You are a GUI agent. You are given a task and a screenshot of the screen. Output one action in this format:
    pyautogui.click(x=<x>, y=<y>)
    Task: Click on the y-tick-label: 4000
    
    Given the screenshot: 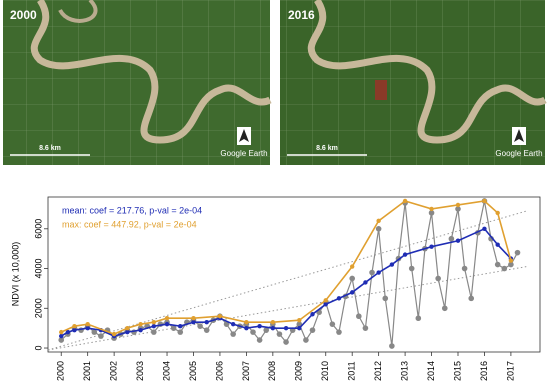 What is the action you would take?
    pyautogui.click(x=38, y=269)
    